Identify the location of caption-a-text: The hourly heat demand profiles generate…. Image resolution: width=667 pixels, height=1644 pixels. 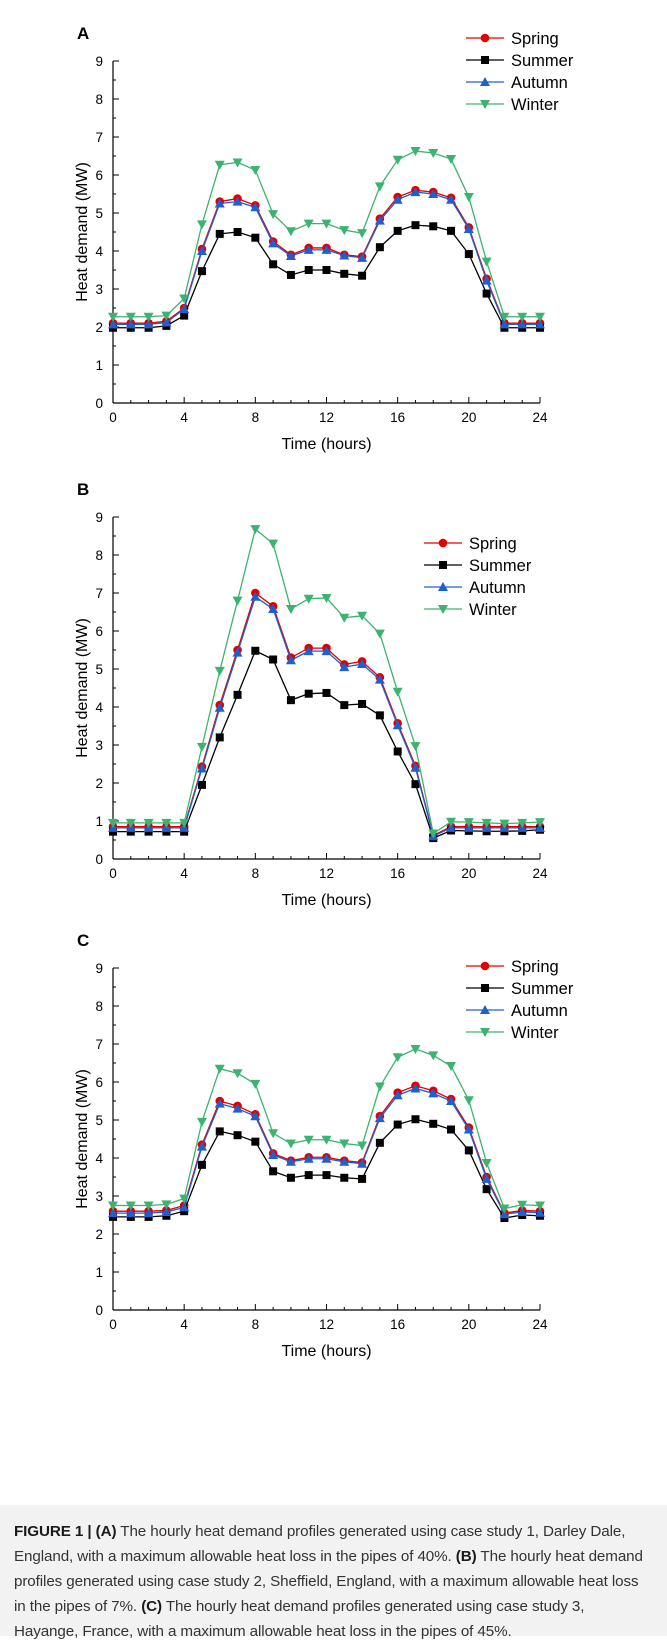
(320, 1544).